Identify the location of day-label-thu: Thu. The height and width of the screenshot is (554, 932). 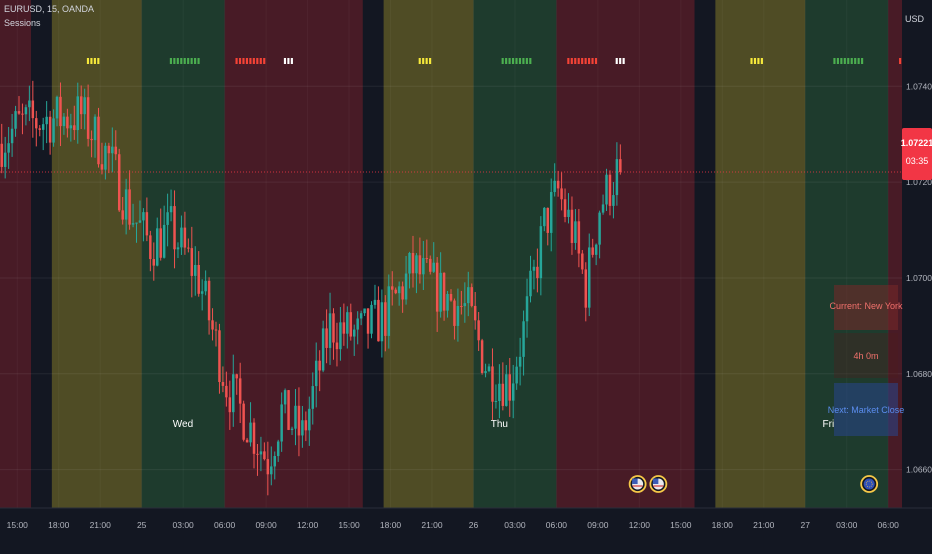
(499, 424).